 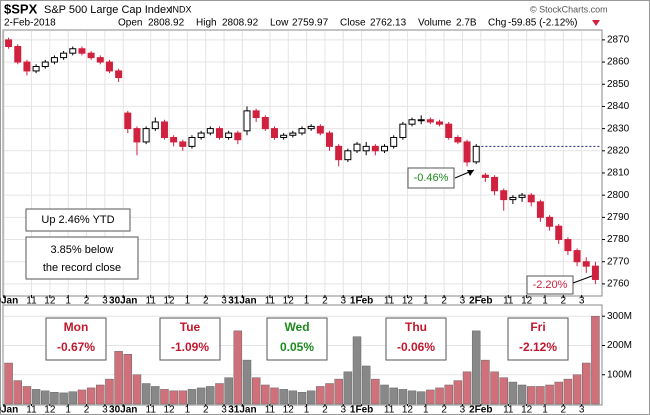 What do you see at coordinates (618, 62) in the screenshot?
I see `y-tick-label: 2860` at bounding box center [618, 62].